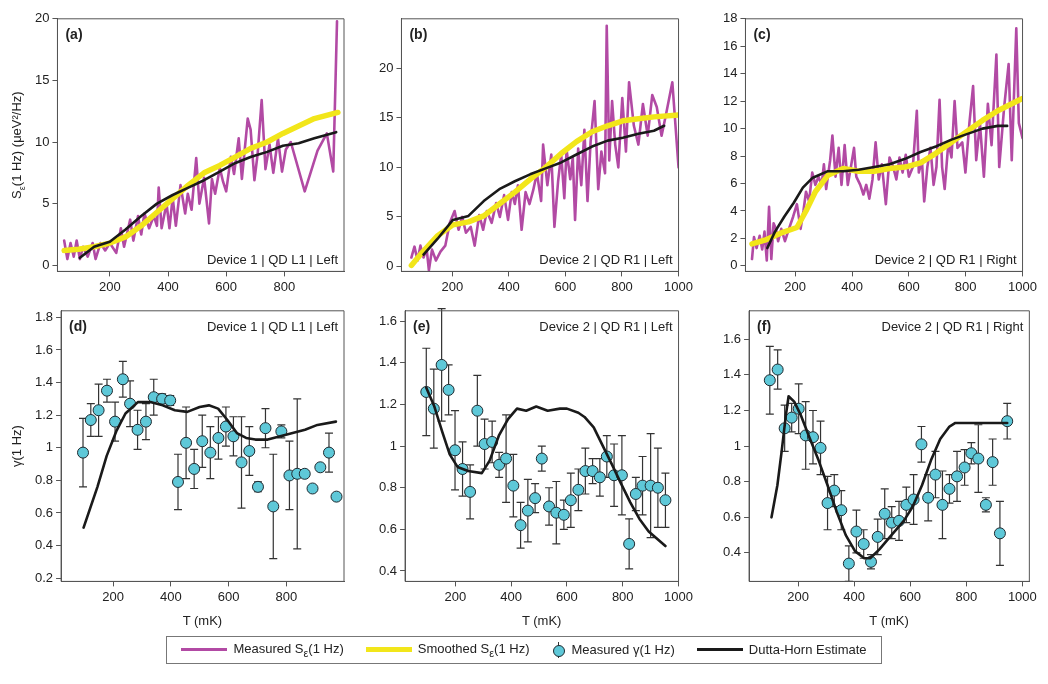 The height and width of the screenshot is (684, 1048). I want to click on legend-label: Measured S$_{ε}$(1 Hz), so click(288, 650).